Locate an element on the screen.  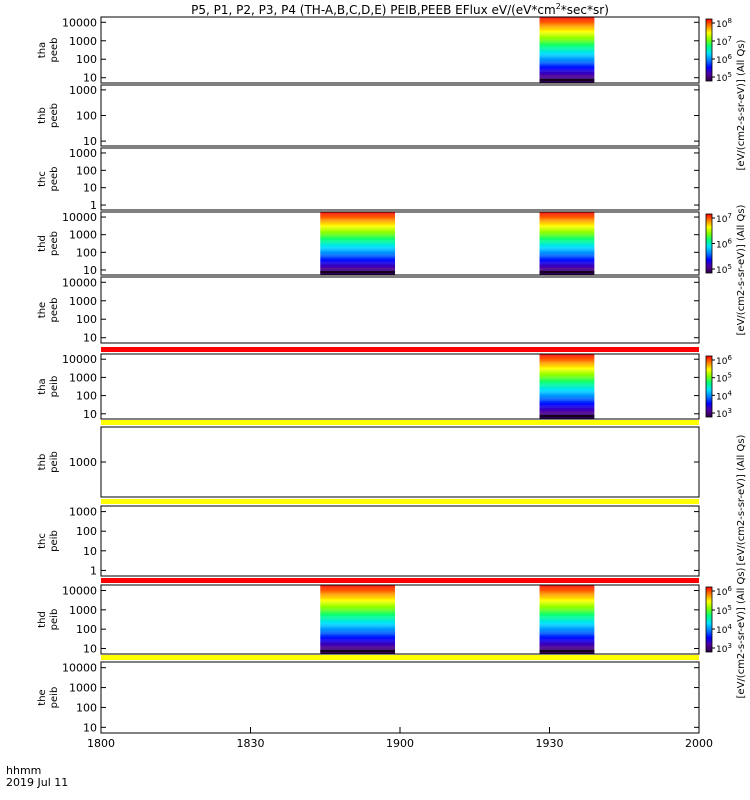
panel-the-peeb: 10 100 1000 10000 the peeb is located at coordinates (368, 310).